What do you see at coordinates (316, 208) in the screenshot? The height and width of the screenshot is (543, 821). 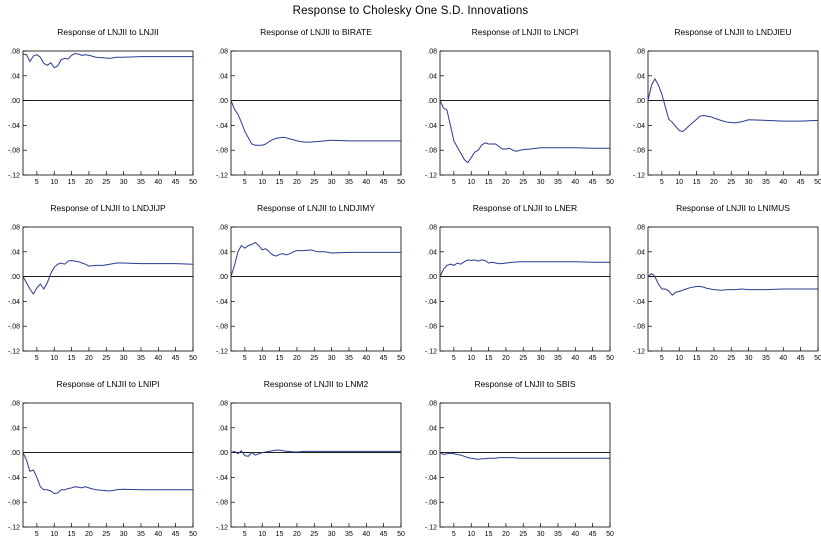 I see `panel-title: Response of LNJII to LNDJIMY` at bounding box center [316, 208].